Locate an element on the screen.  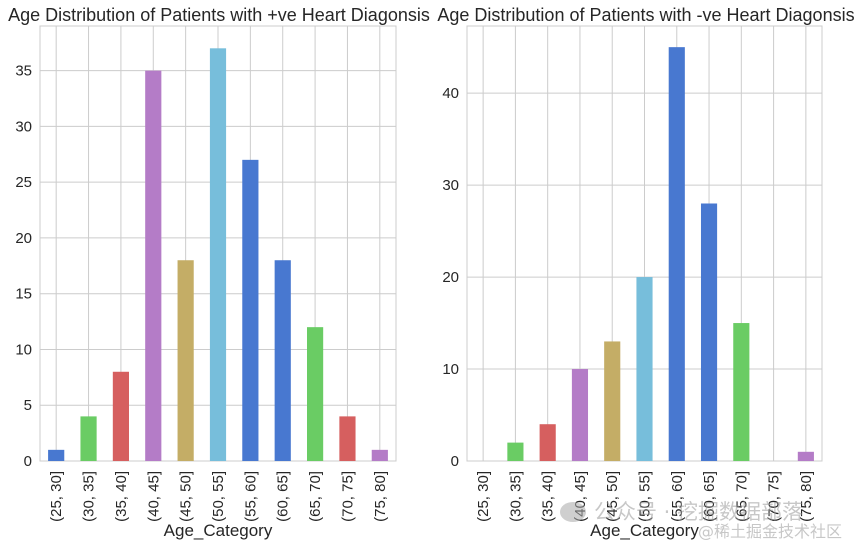
x-tick-label: (40, 45] is located at coordinates (153, 496).